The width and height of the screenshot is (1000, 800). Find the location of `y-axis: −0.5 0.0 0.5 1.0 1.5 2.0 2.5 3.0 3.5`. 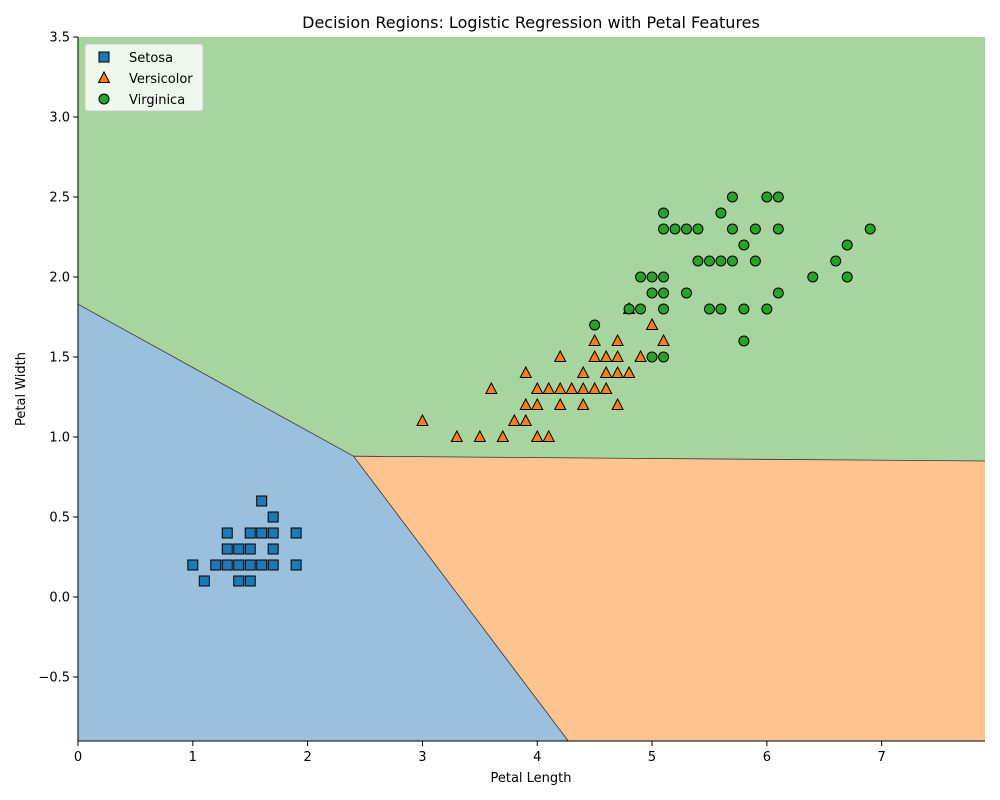

y-axis: −0.5 0.0 0.5 1.0 1.5 2.0 2.5 3.0 3.5 is located at coordinates (58, 386).